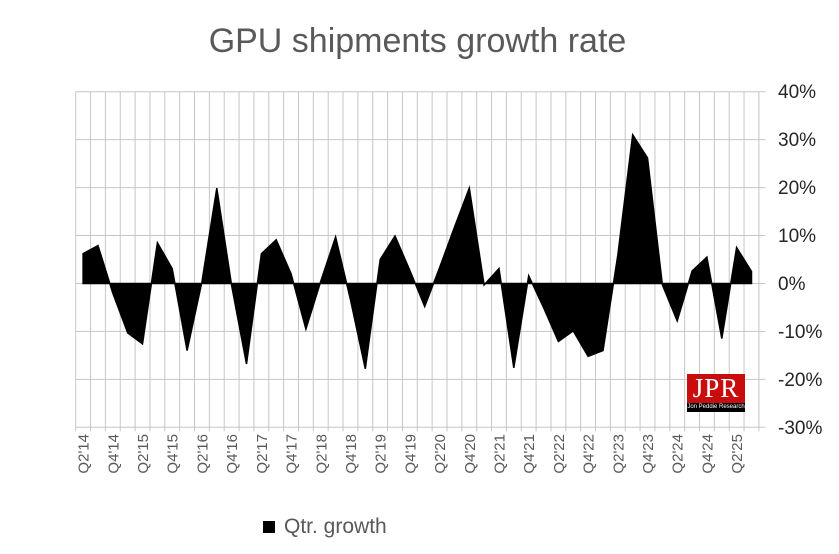  I want to click on x-axis-label: Q4'16, so click(232, 454).